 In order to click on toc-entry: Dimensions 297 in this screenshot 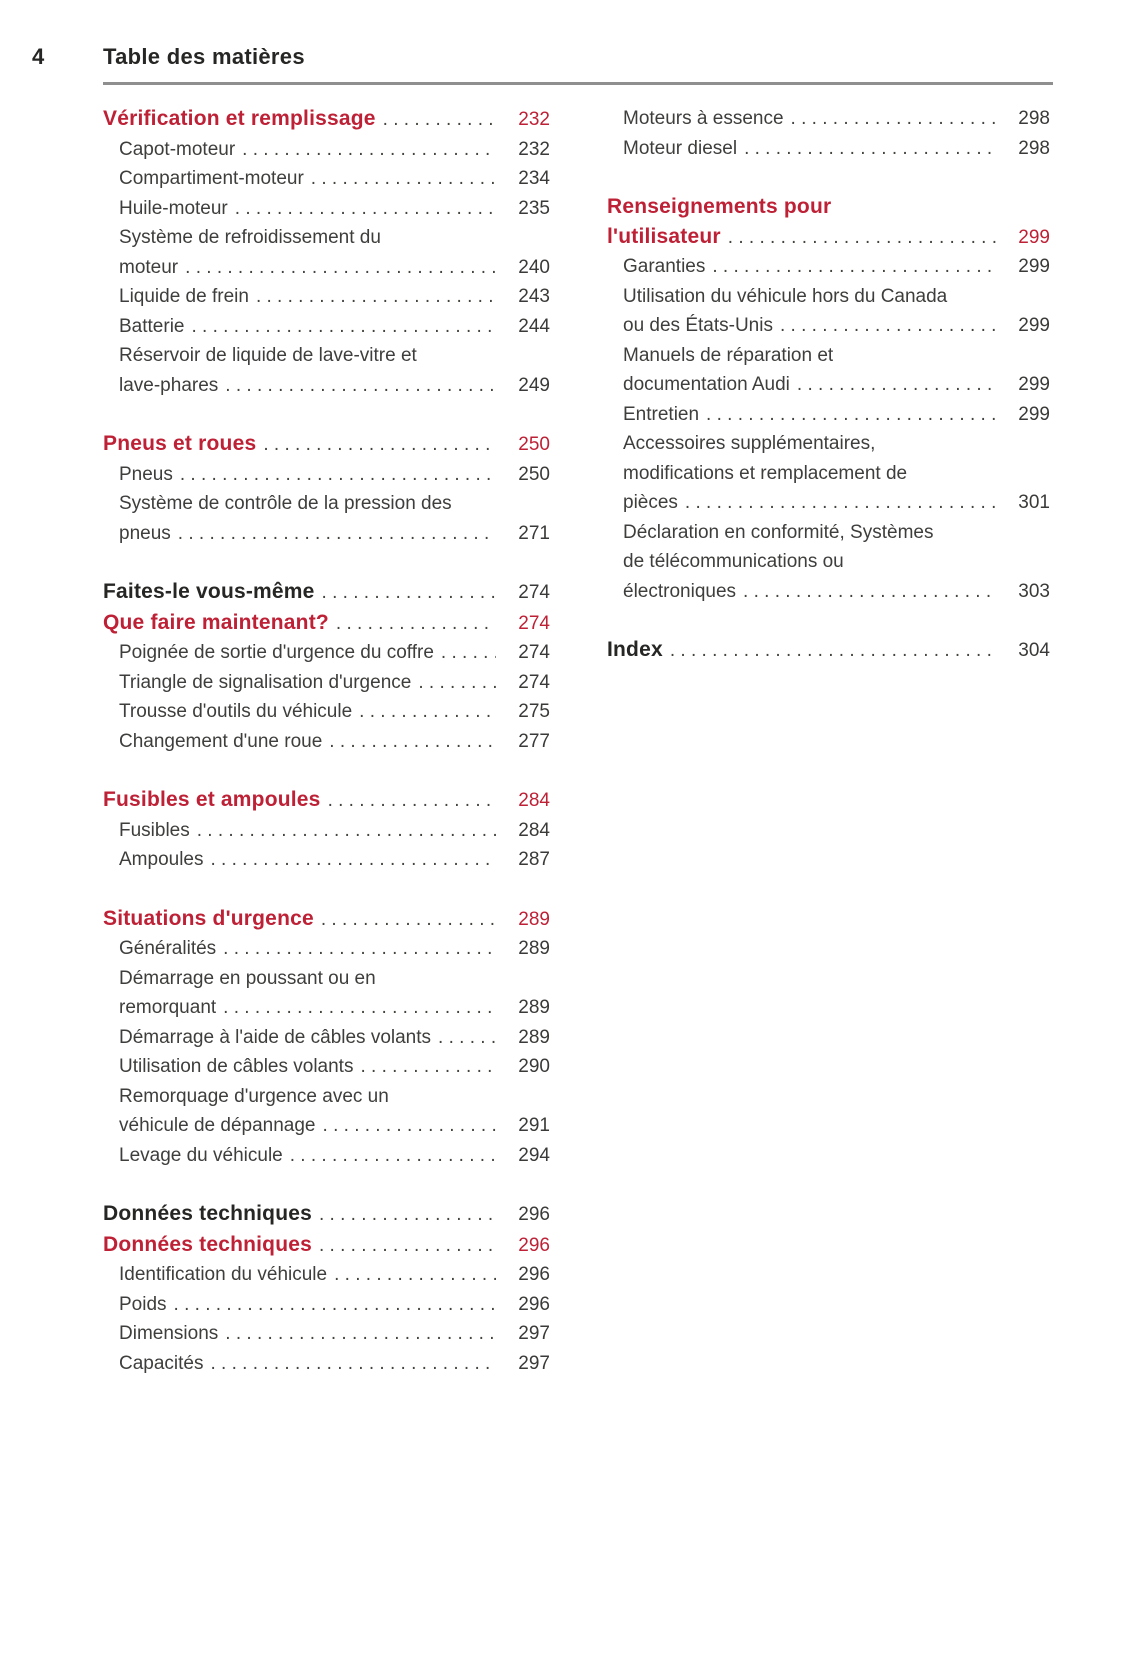, I will do `click(326, 1334)`.